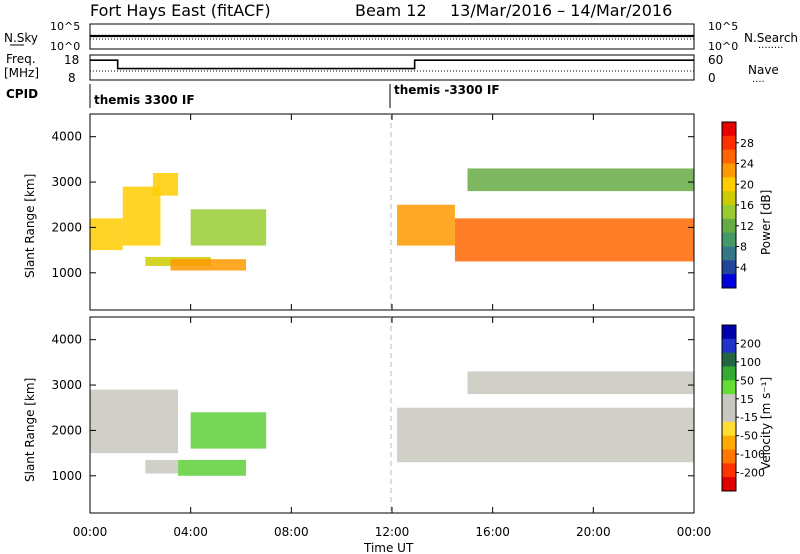  Describe the element at coordinates (22, 94) in the screenshot. I see `cpid-label: CPID` at that location.